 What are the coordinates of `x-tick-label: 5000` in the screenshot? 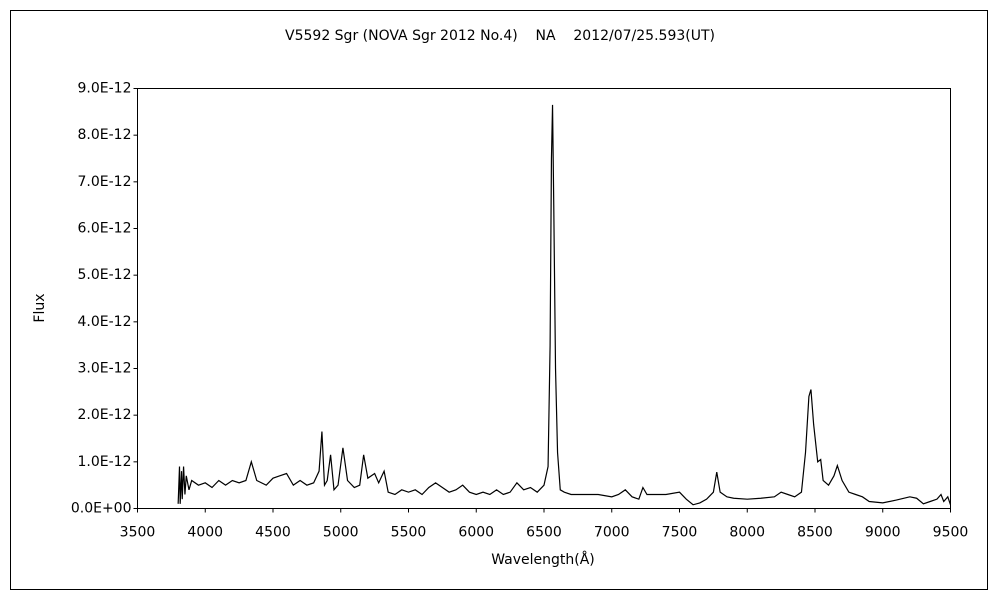 It's located at (341, 533).